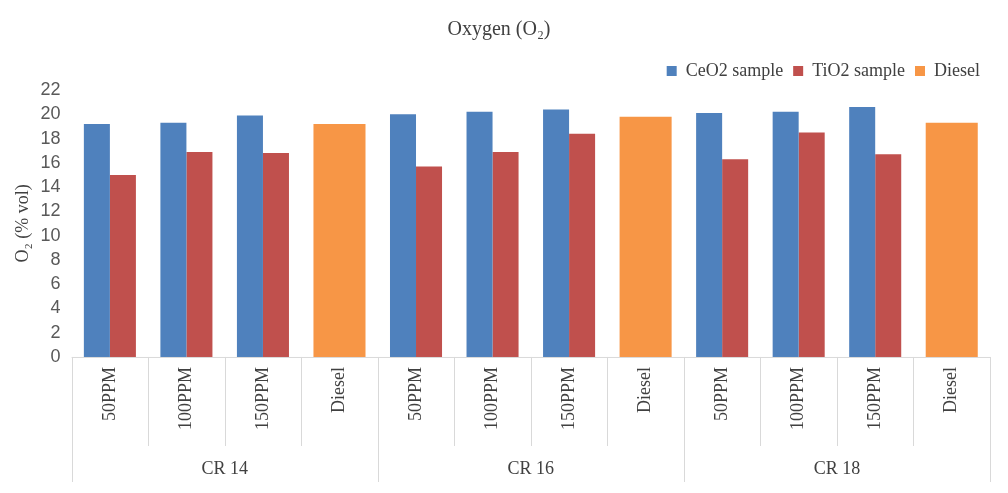 The width and height of the screenshot is (1008, 493). Describe the element at coordinates (50, 161) in the screenshot. I see `y-tick-label: 16` at that location.